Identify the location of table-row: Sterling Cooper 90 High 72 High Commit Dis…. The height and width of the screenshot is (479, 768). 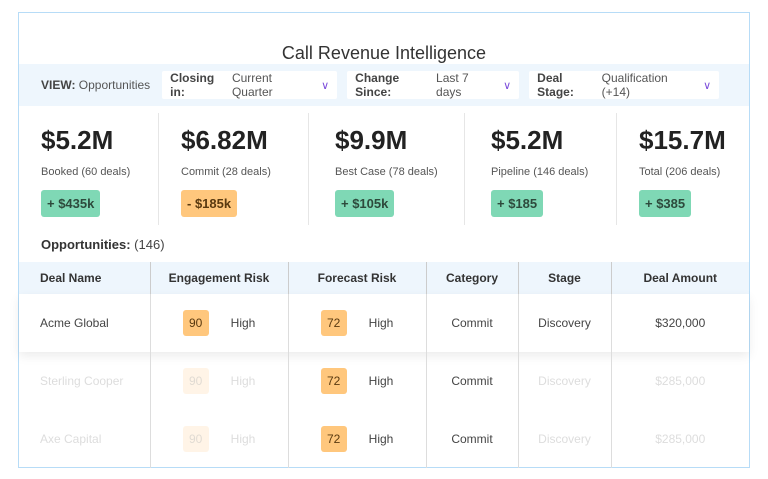
(384, 381).